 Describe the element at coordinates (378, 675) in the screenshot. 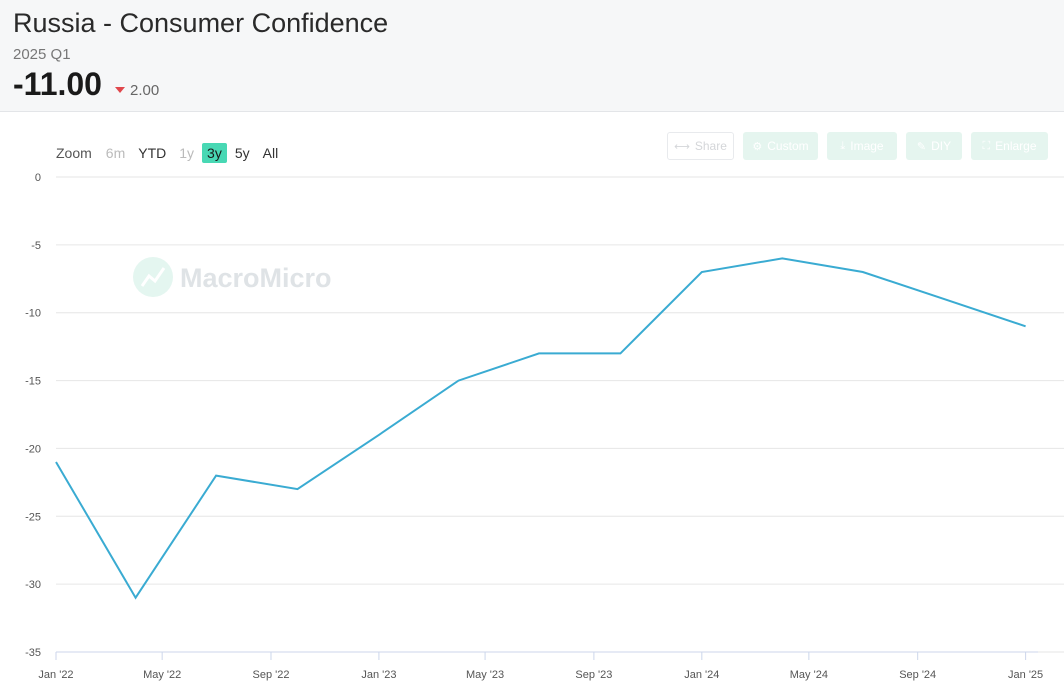

I see `x-tick-label: Jan '23` at that location.